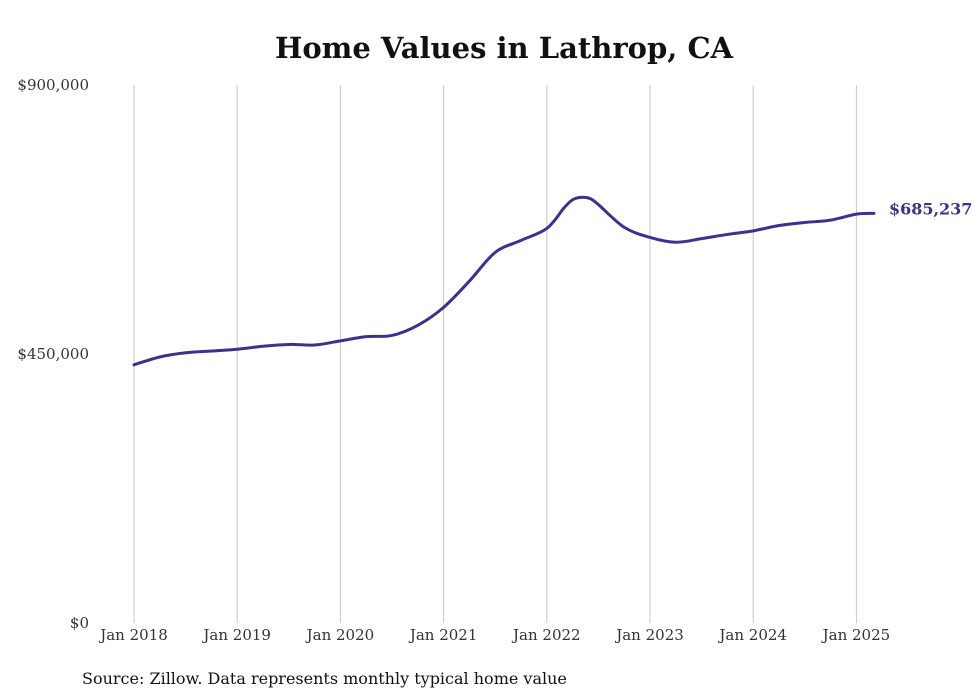  What do you see at coordinates (546, 635) in the screenshot?
I see `x-tick-label: Jan 2022` at bounding box center [546, 635].